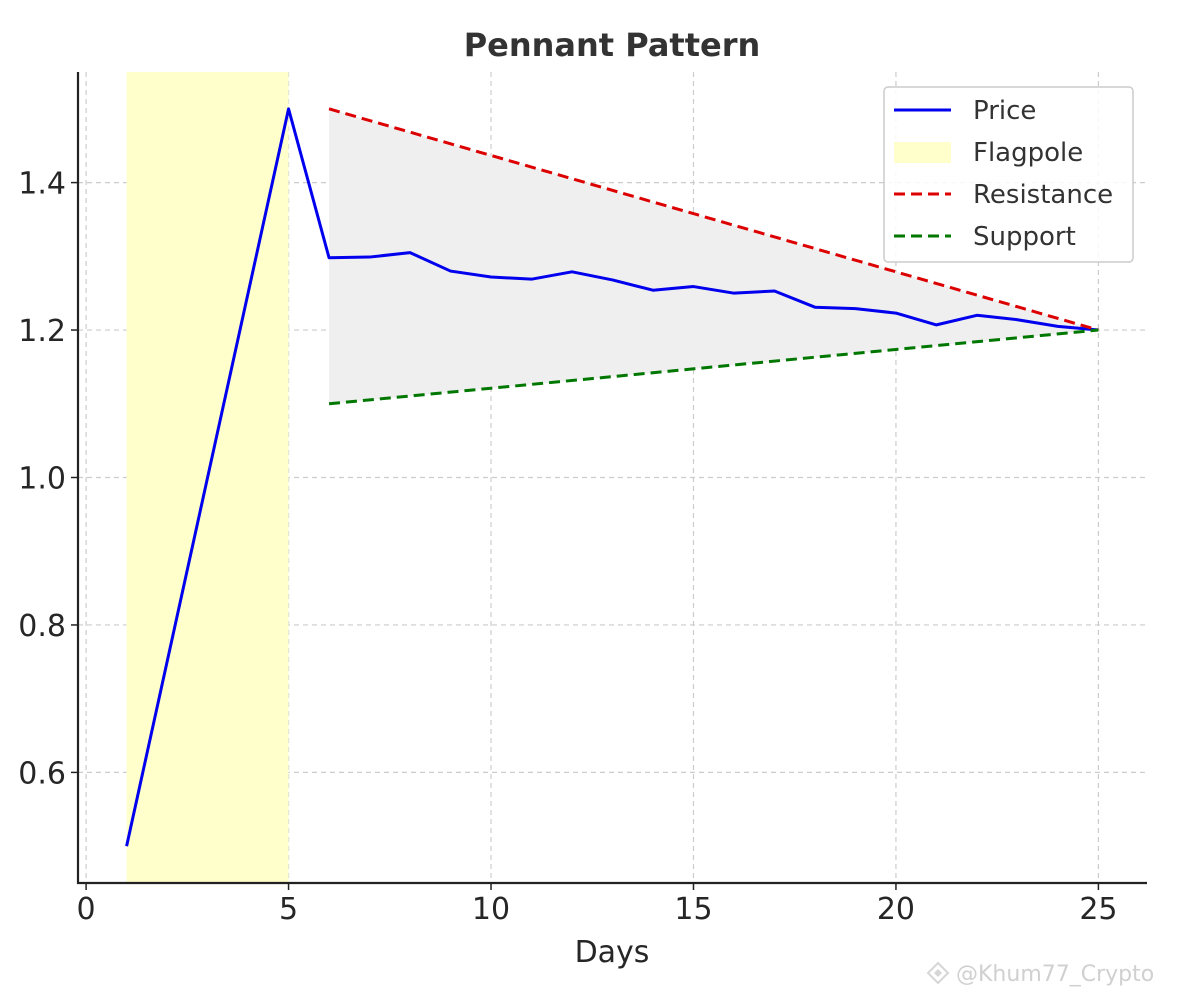 This screenshot has height=1000, width=1177. Describe the element at coordinates (42, 626) in the screenshot. I see `y-tick-label: 0.8` at that location.